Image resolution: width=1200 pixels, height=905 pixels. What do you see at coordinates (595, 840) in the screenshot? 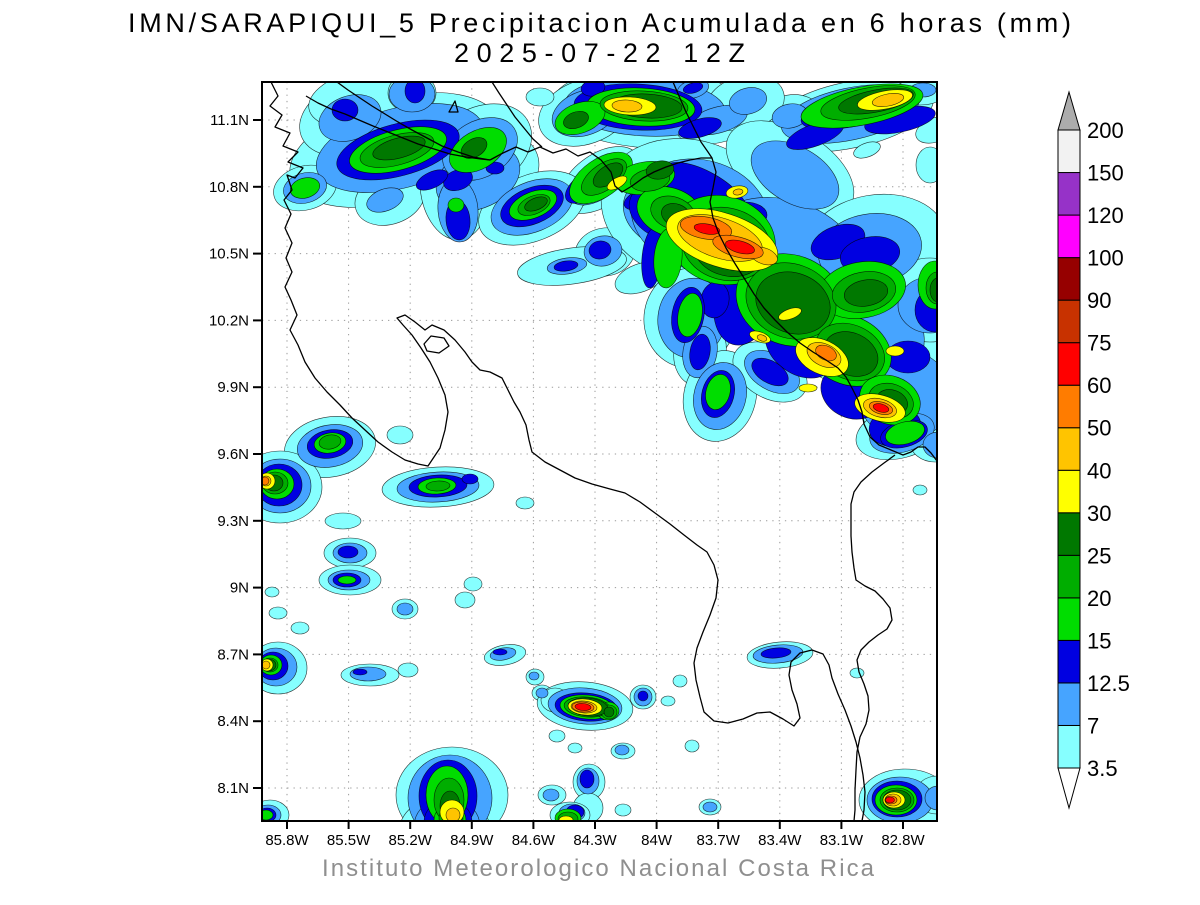
I see `lon-tick-label: 84.3W` at bounding box center [595, 840].